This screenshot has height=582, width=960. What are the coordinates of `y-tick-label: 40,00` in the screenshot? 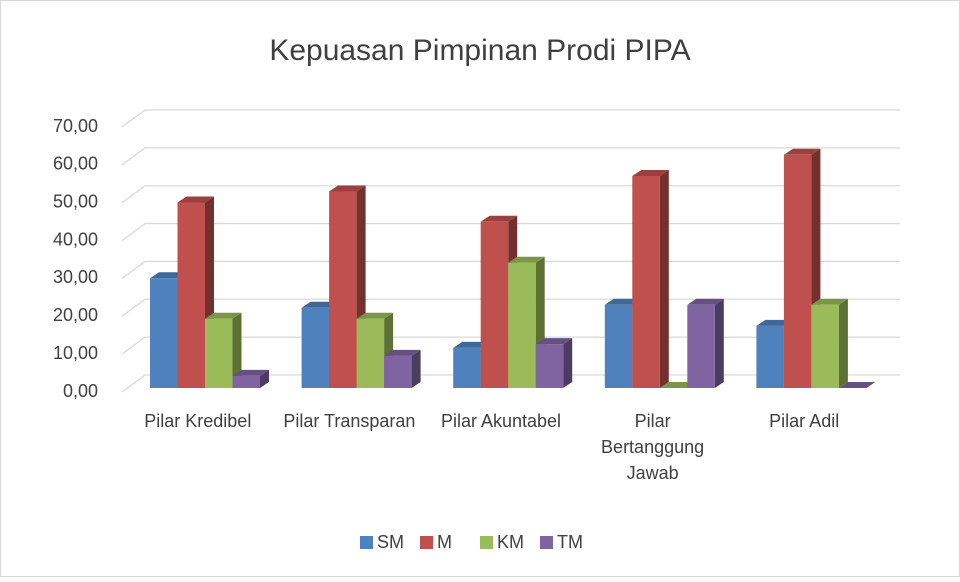 It's located at (75, 239).